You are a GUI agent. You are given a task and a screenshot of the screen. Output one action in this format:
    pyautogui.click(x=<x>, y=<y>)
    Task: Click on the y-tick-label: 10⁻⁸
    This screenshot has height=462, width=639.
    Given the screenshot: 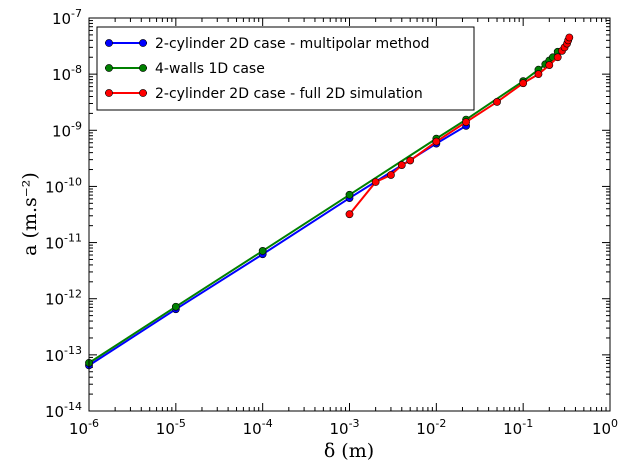 What is the action you would take?
    pyautogui.click(x=67, y=73)
    